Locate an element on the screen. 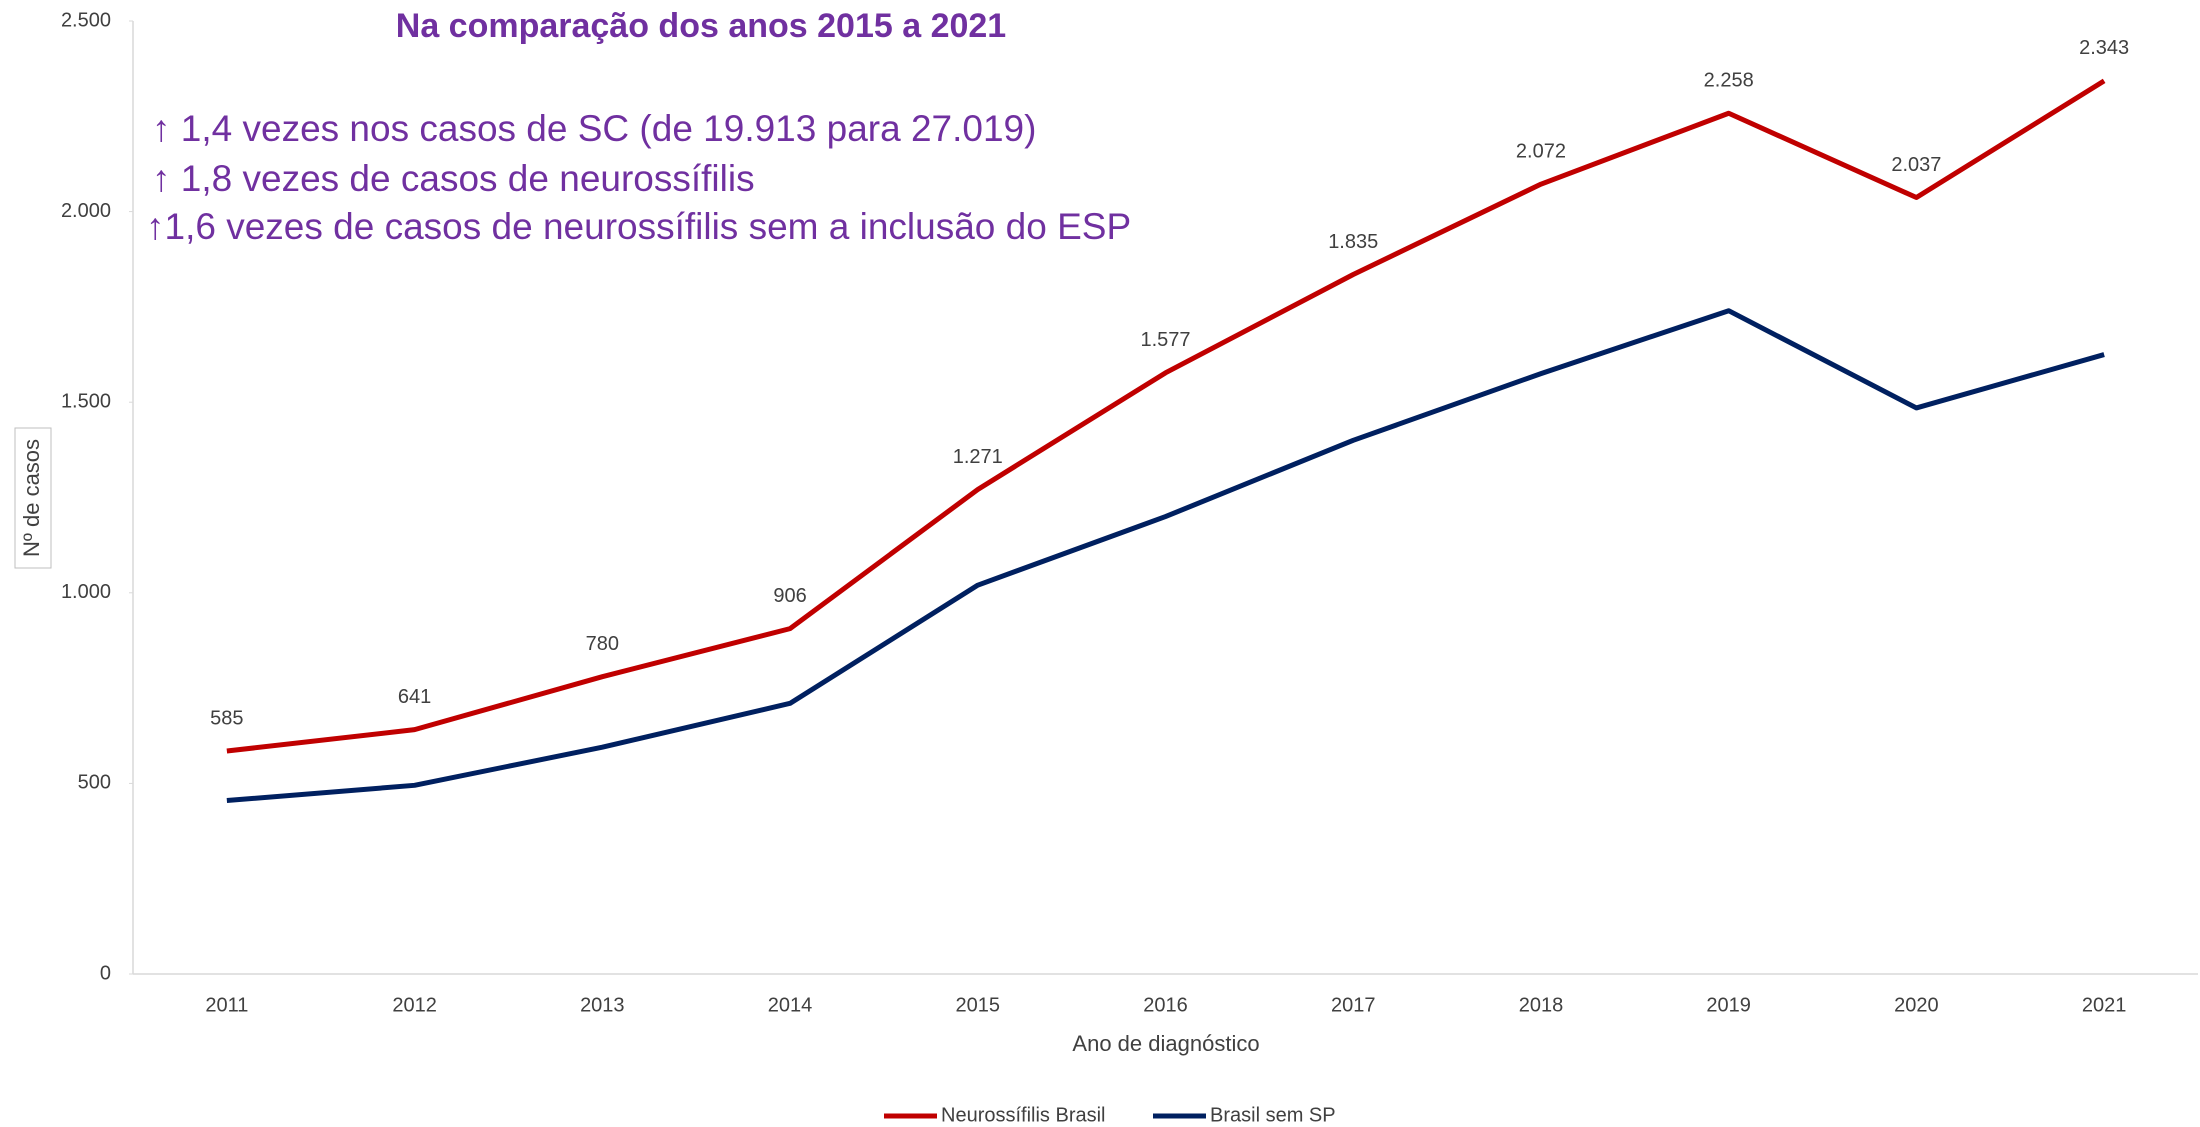 This screenshot has height=1127, width=2200. data-label: 906 is located at coordinates (789, 596).